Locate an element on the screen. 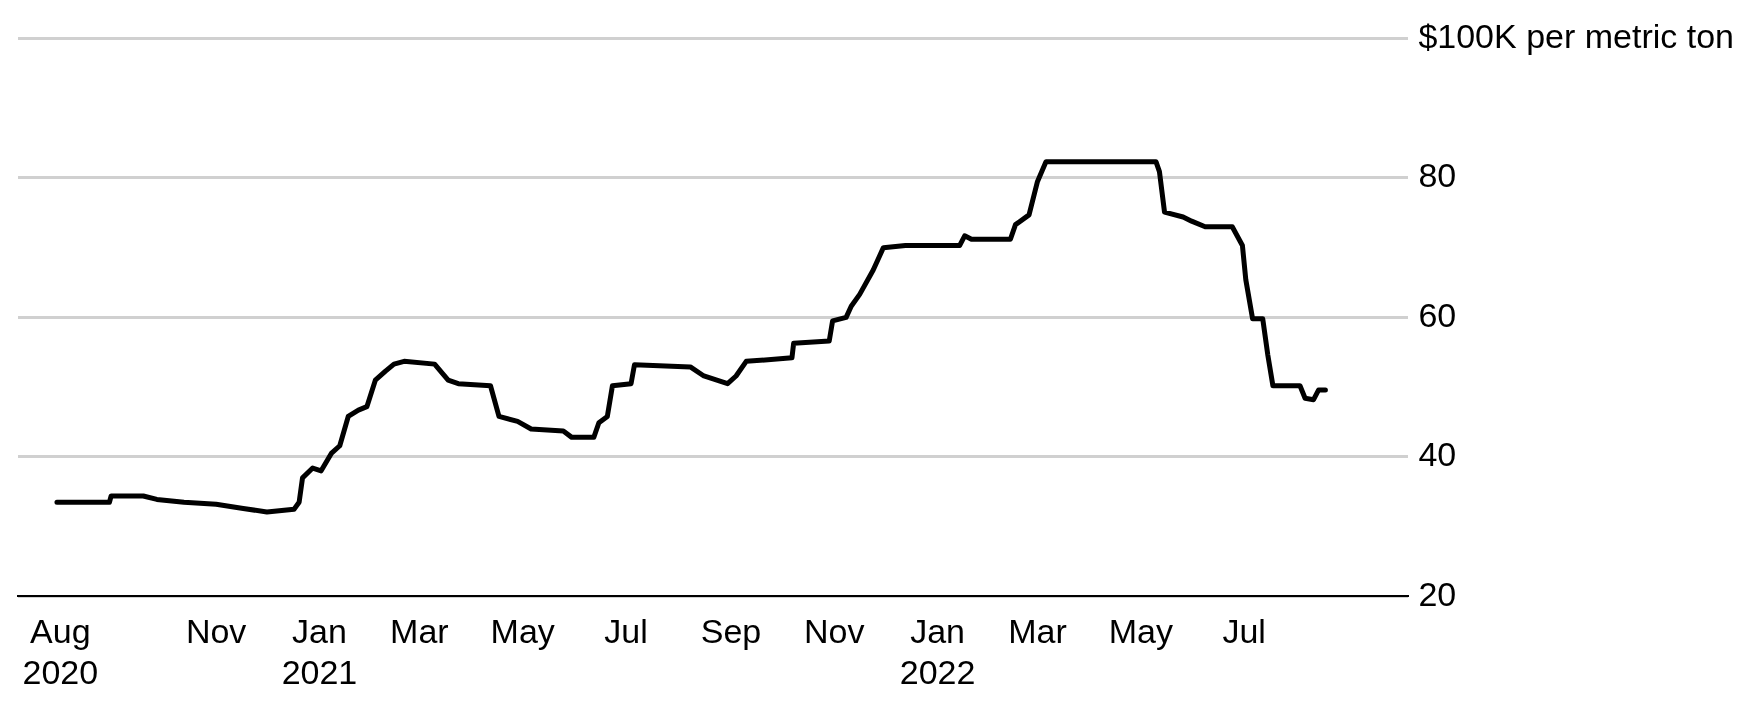  x-tick-label: Jan 2021 is located at coordinates (319, 651).